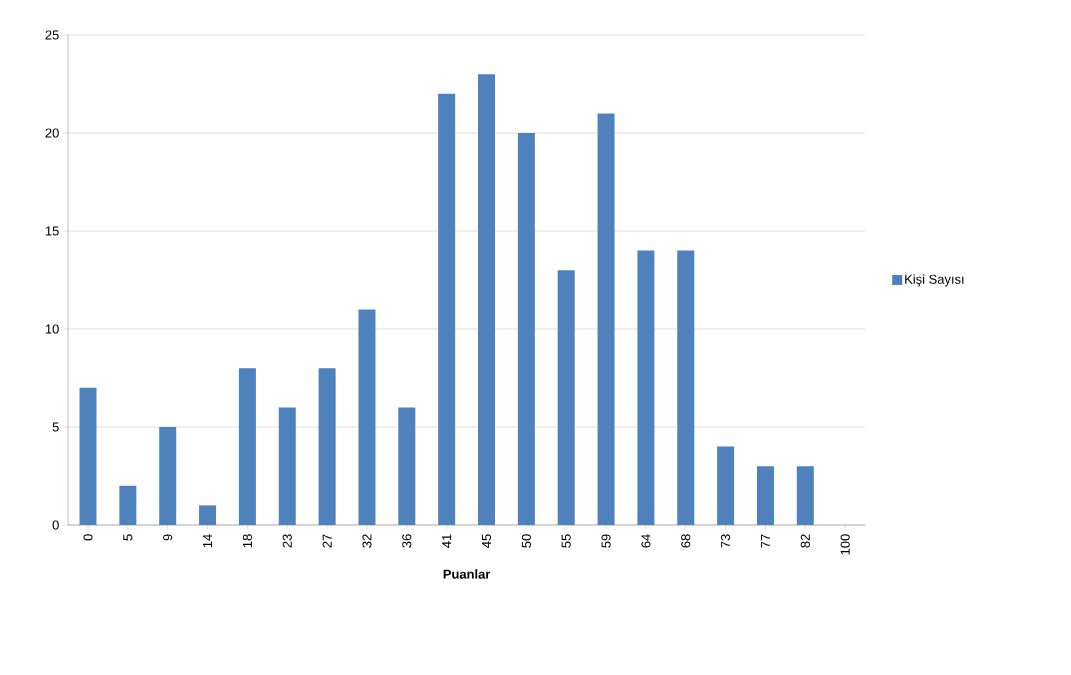 The image size is (1071, 675). I want to click on x-tick-label: 18, so click(247, 541).